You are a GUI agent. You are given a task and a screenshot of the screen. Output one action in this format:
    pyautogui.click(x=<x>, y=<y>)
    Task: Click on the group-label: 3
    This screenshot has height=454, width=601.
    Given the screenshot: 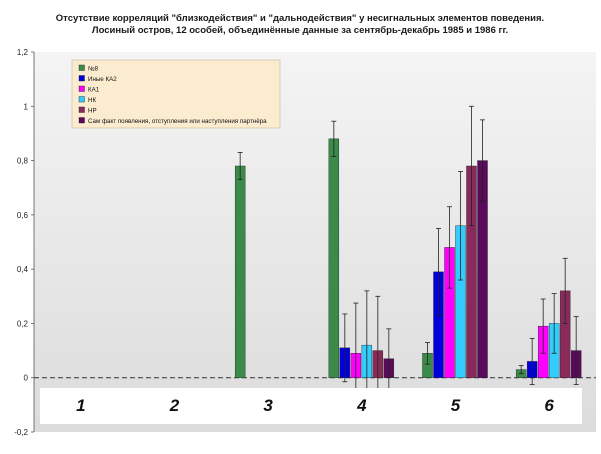 What is the action you would take?
    pyautogui.click(x=268, y=405)
    